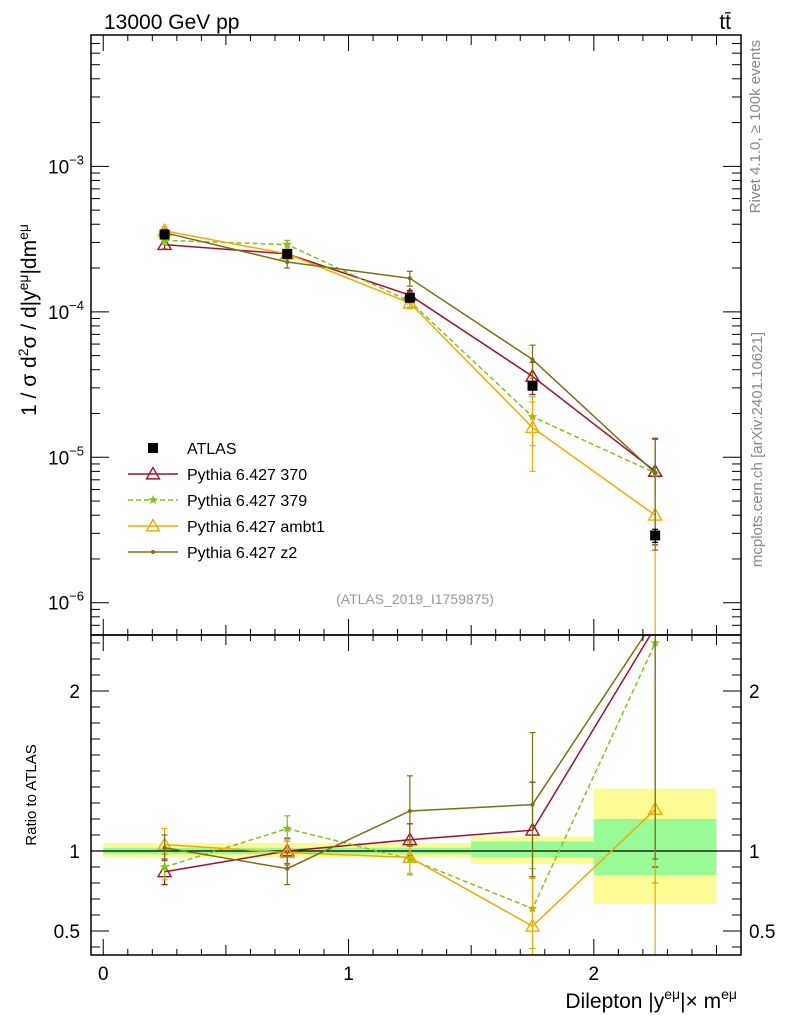 This screenshot has width=786, height=1024. I want to click on ratio-ytick-label-left-0.5: 0.5, so click(67, 932).